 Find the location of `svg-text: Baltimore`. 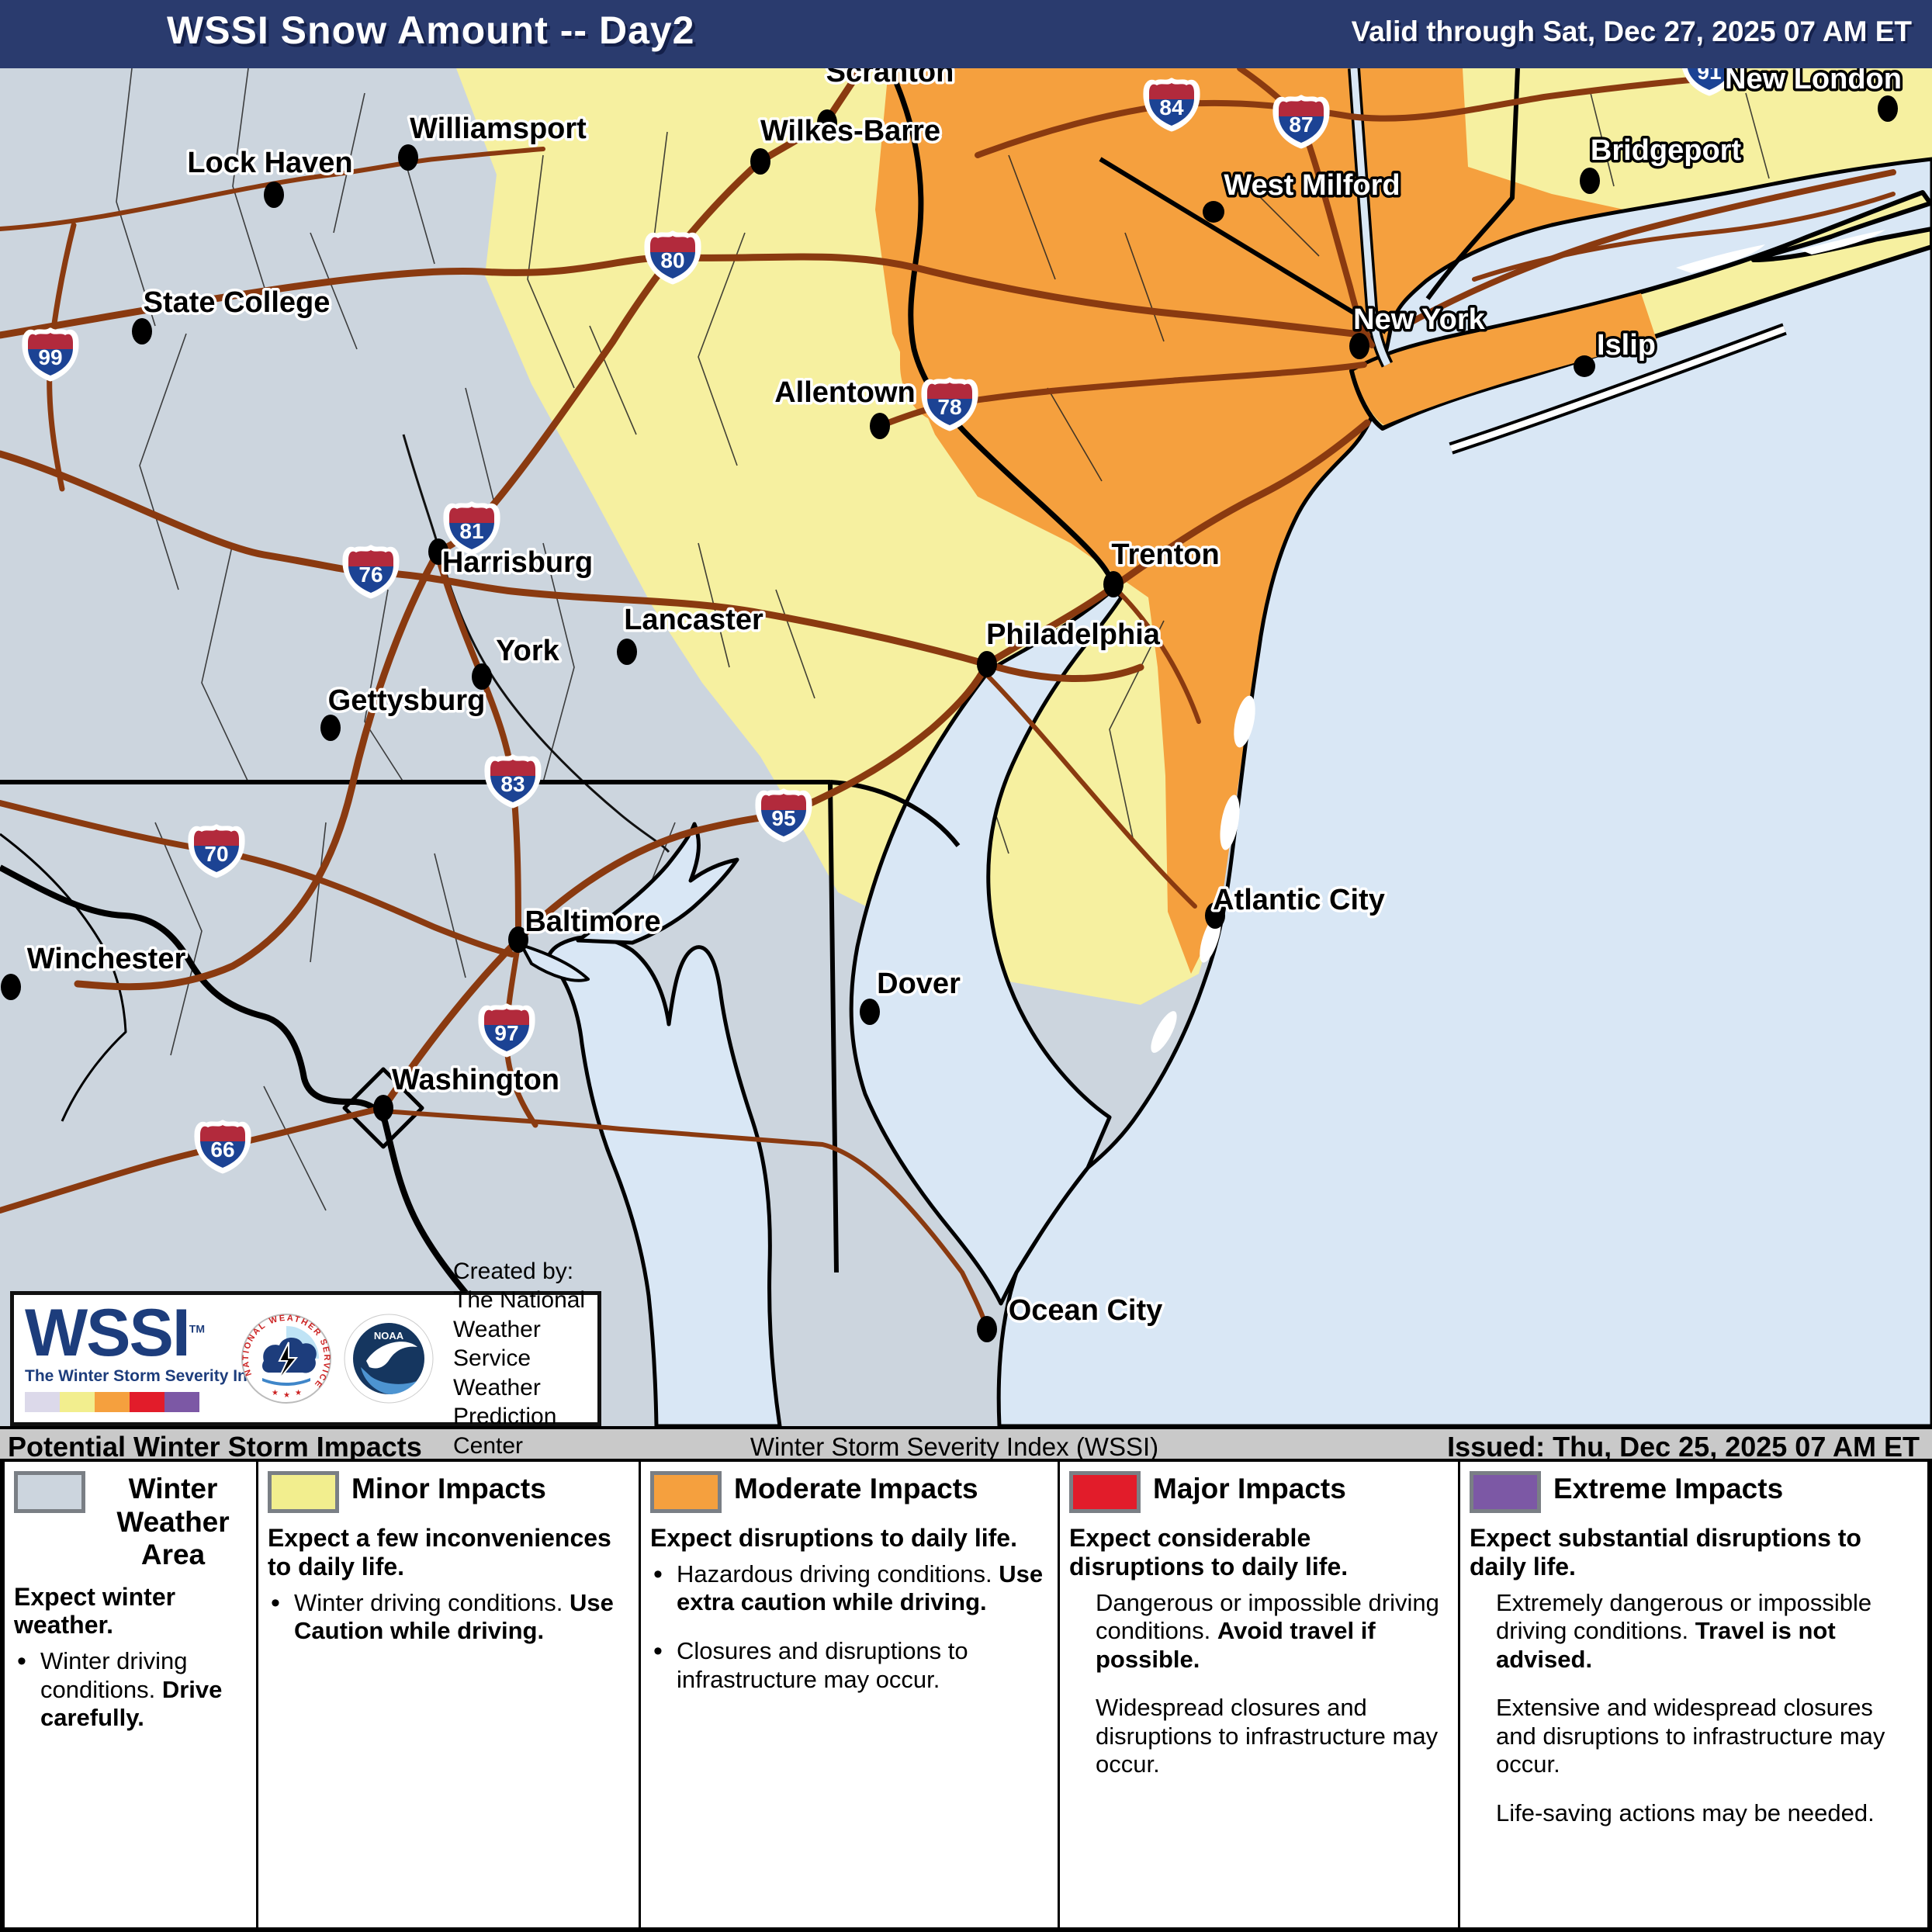

svg-text: Baltimore is located at coordinates (592, 921).